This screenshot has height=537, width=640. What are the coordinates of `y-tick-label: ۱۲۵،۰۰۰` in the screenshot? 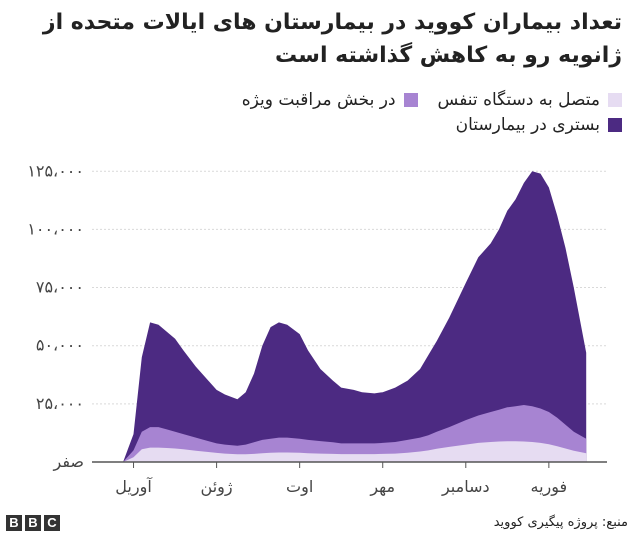 It's located at (55, 170).